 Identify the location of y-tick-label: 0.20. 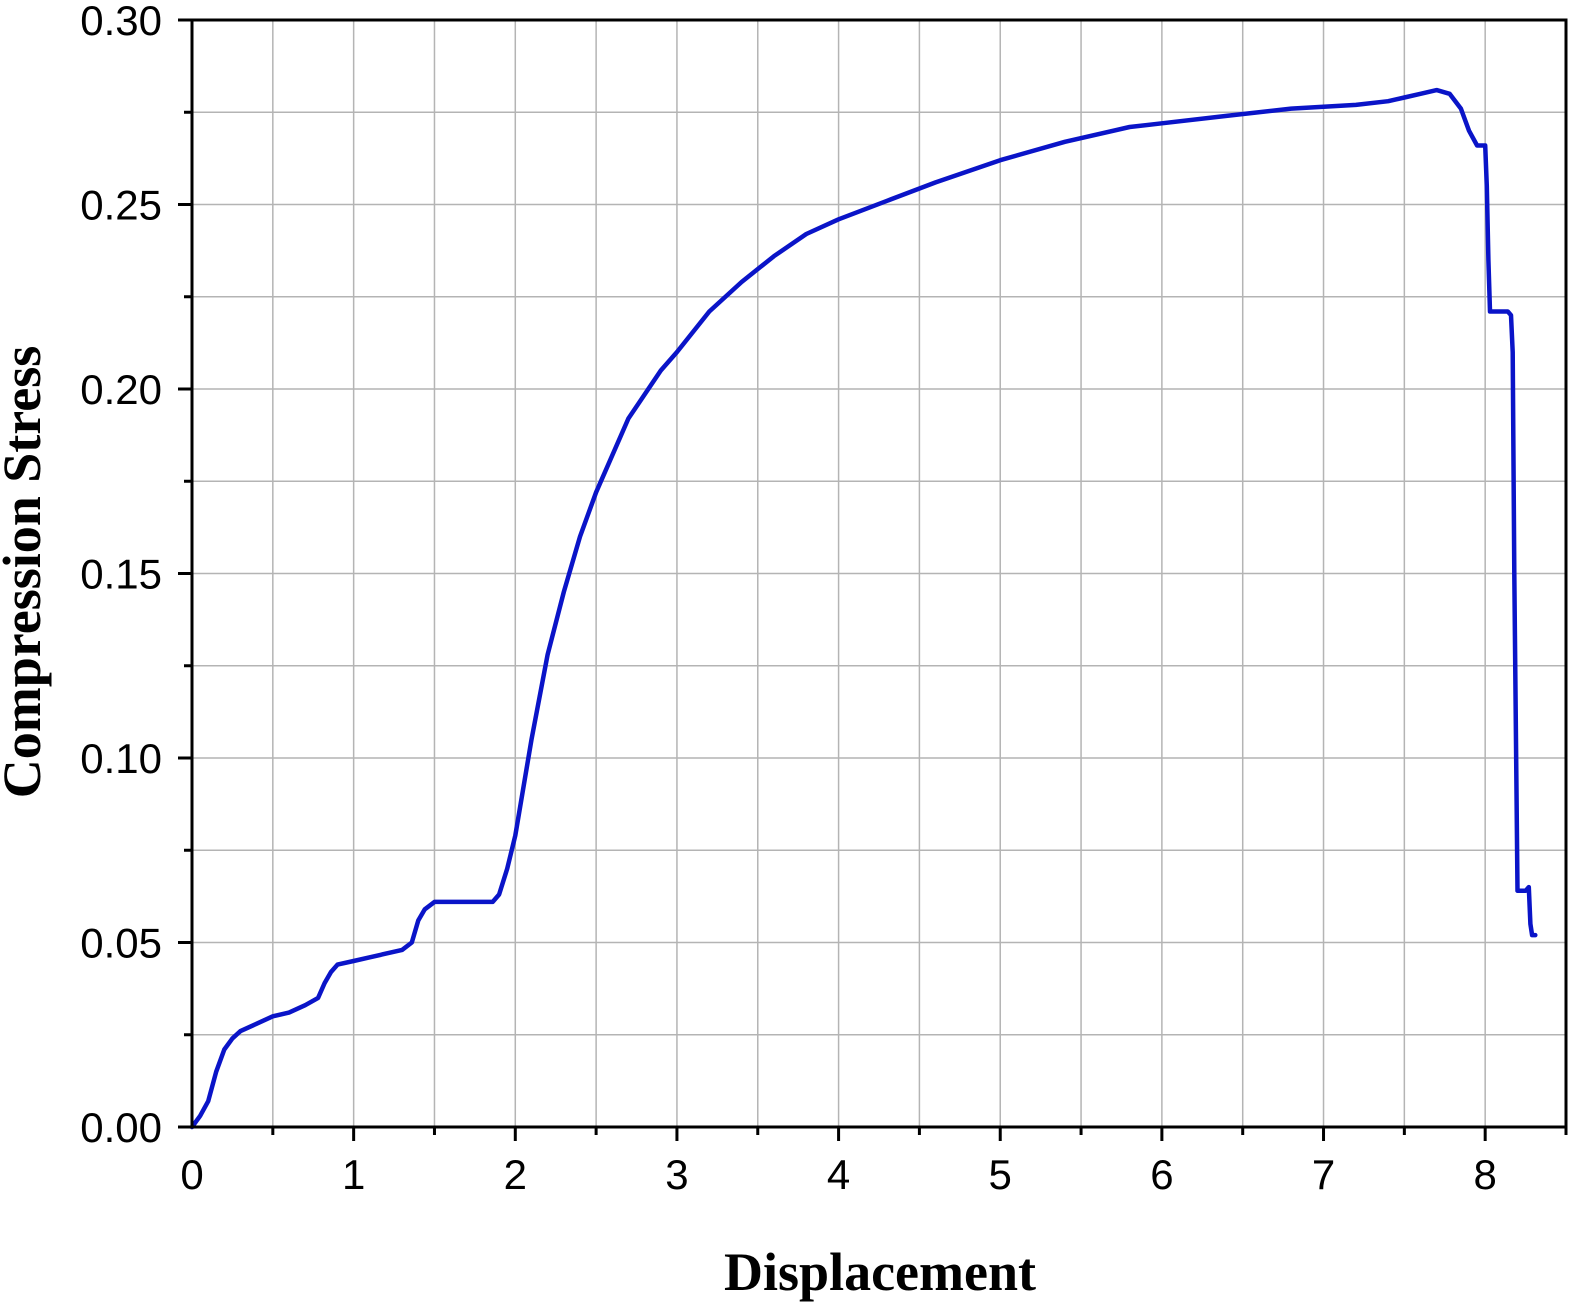
(121, 389).